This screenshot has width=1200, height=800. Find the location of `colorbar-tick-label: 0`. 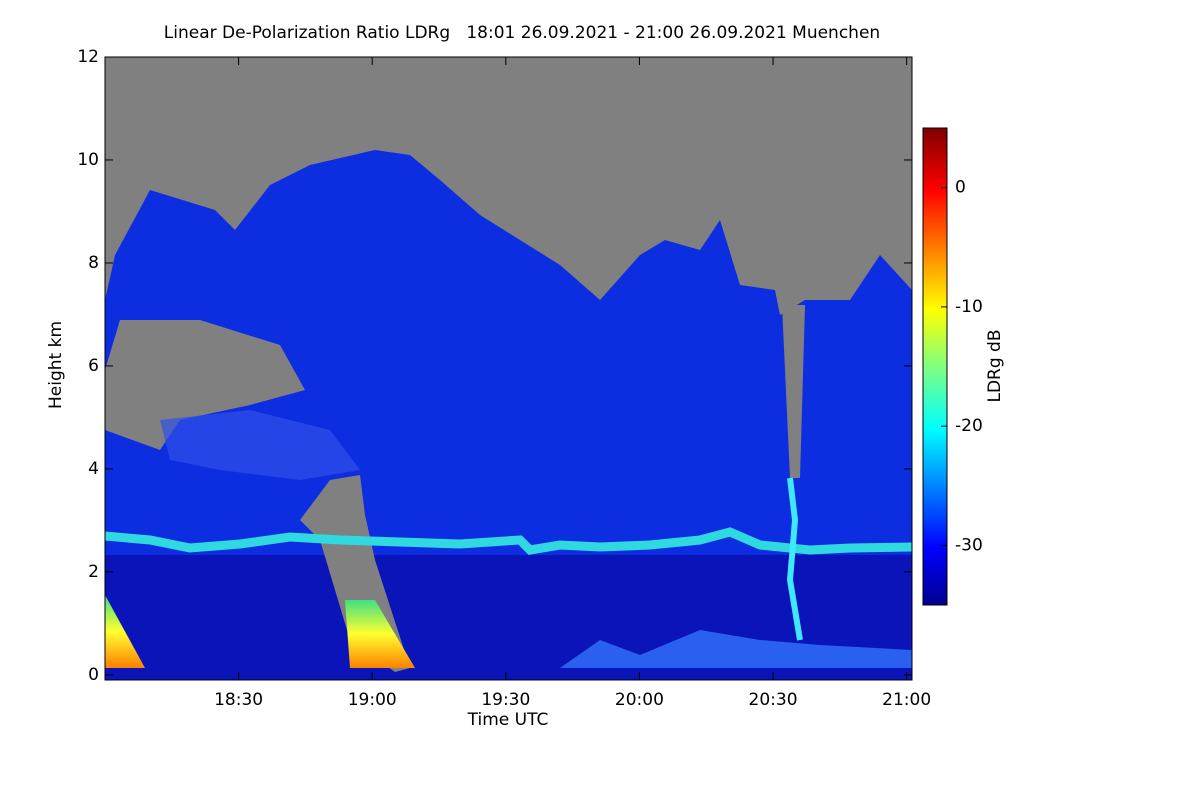

colorbar-tick-label: 0 is located at coordinates (960, 188).